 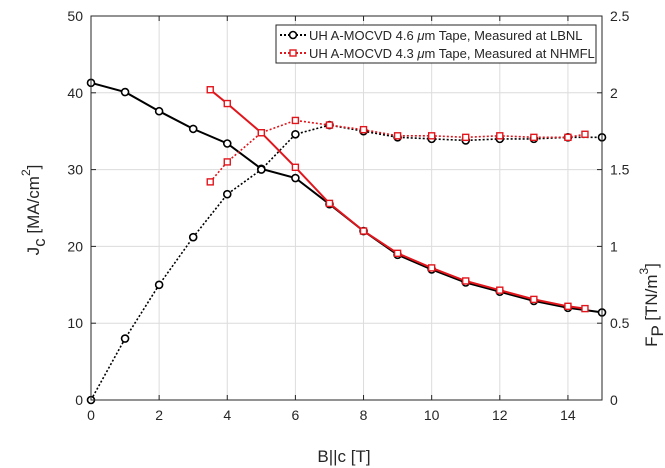 I want to click on x-tick-label: 10, so click(x=432, y=415).